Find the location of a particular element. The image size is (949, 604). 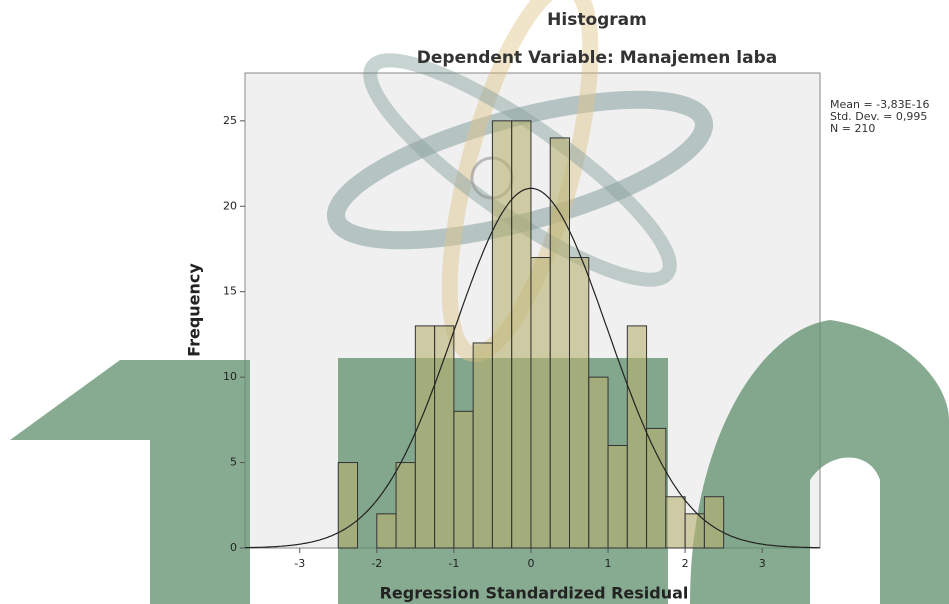

x-tick-label: 2 is located at coordinates (685, 563).